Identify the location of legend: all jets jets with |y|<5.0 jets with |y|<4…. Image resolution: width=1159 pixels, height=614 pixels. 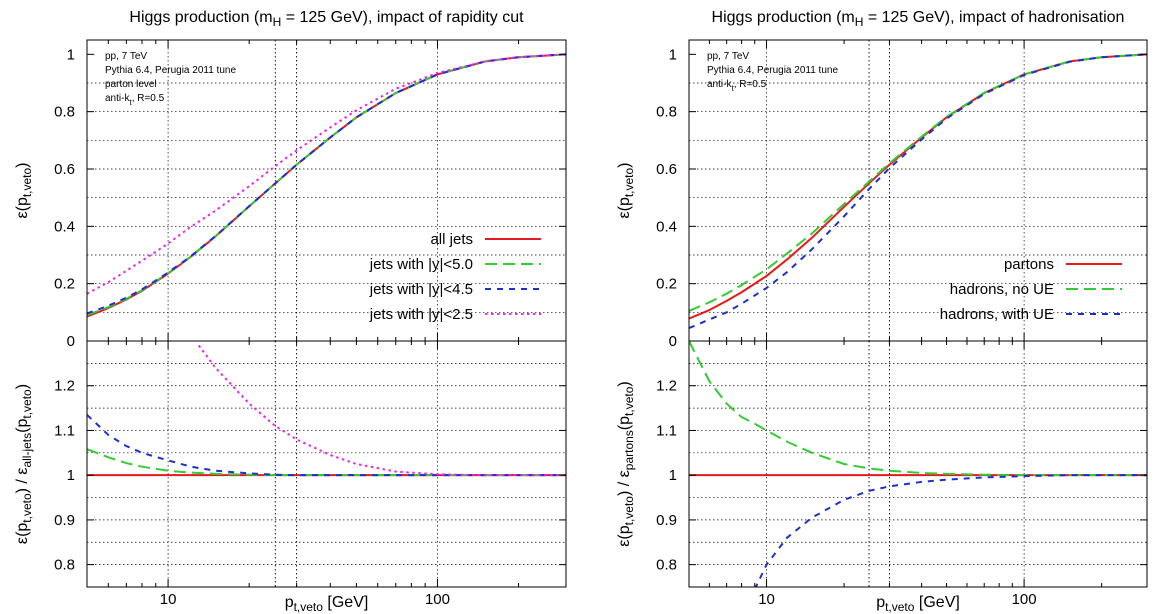
(455, 277).